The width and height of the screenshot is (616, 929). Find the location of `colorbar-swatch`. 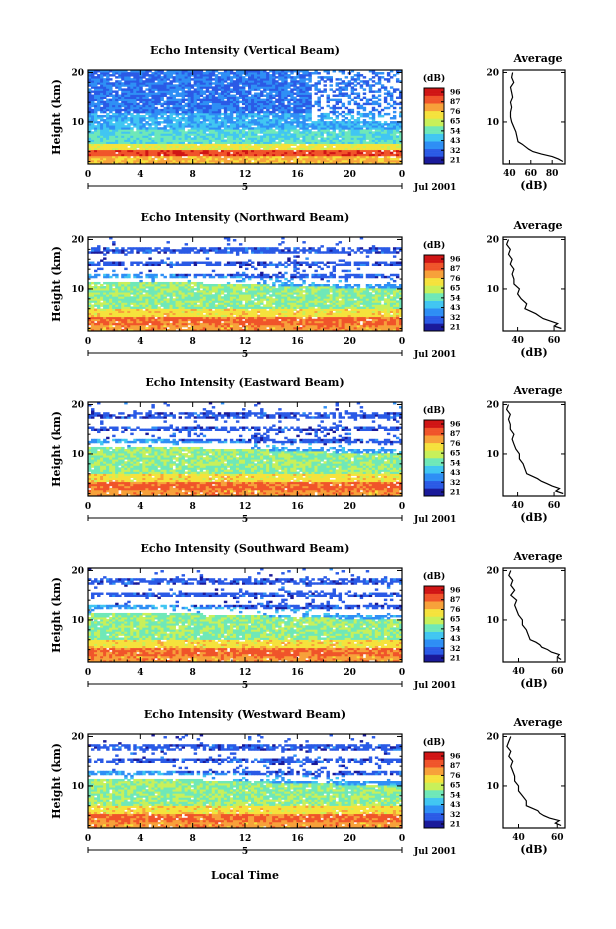

colorbar-swatch is located at coordinates (434, 135).